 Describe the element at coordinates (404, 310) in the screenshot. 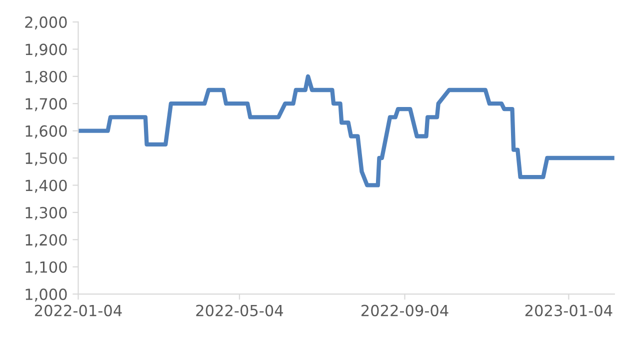

I see `x-tick-label: 2022-09-04` at that location.